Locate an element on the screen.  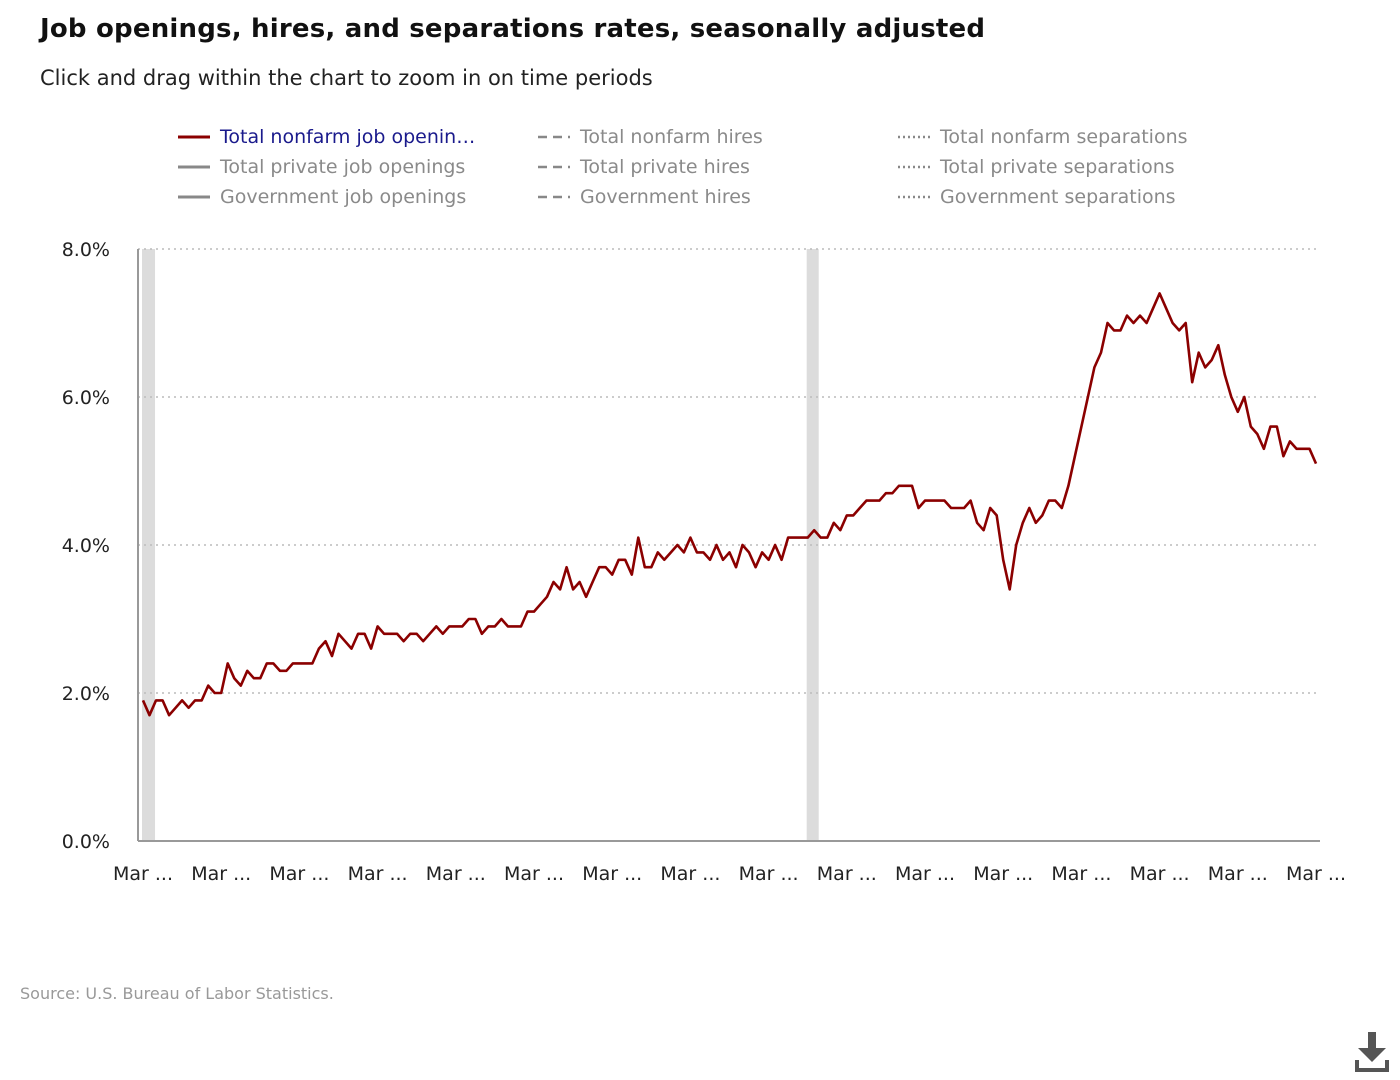
legend-label: Government job openings is located at coordinates (343, 197).